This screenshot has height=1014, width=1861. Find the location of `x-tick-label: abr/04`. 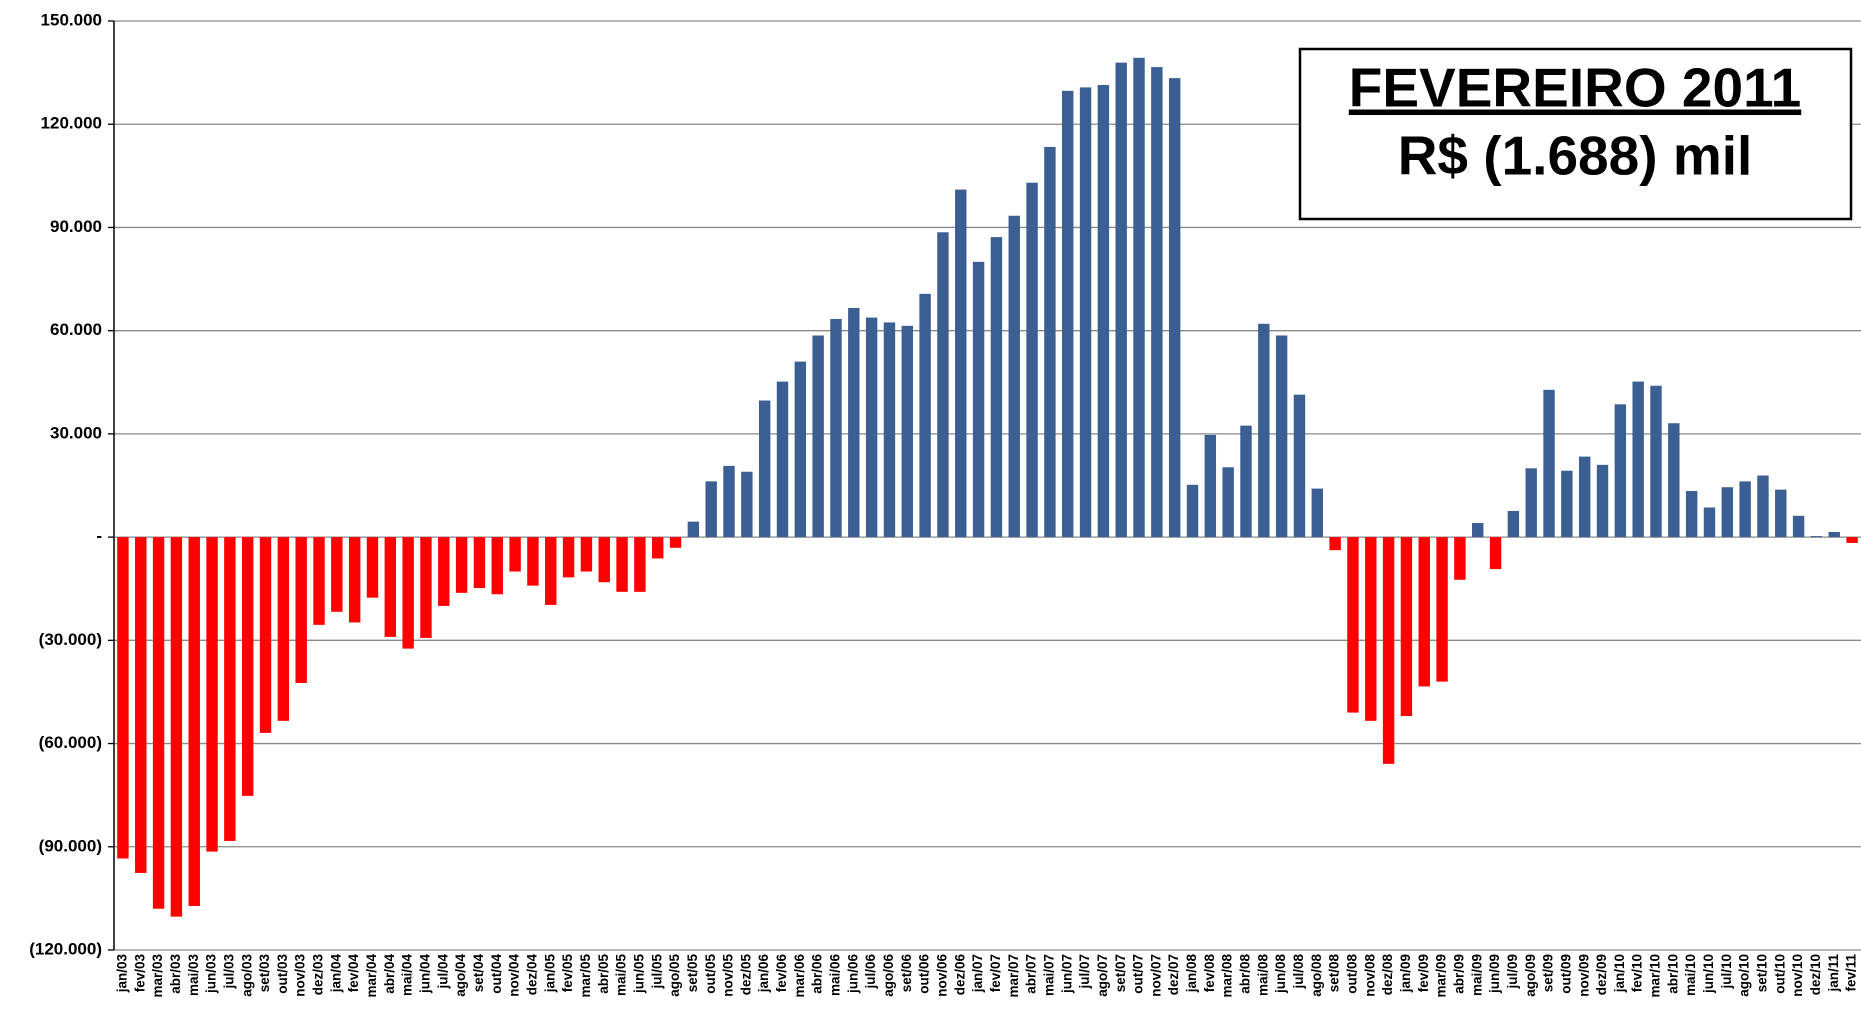

x-tick-label: abr/04 is located at coordinates (389, 974).